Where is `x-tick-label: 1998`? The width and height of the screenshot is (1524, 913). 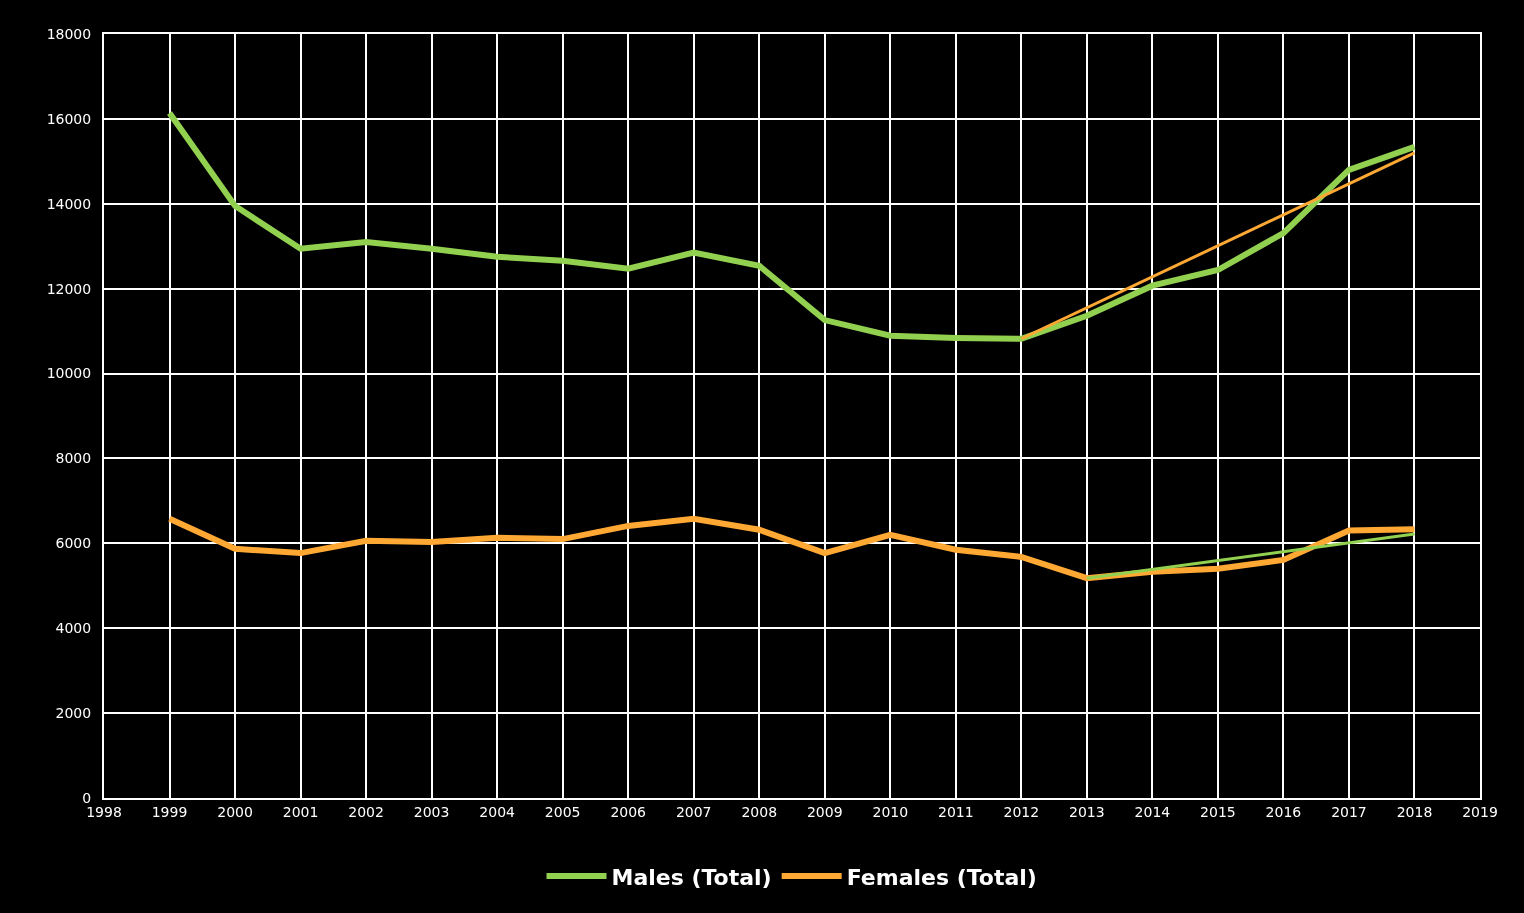 x-tick-label: 1998 is located at coordinates (104, 811).